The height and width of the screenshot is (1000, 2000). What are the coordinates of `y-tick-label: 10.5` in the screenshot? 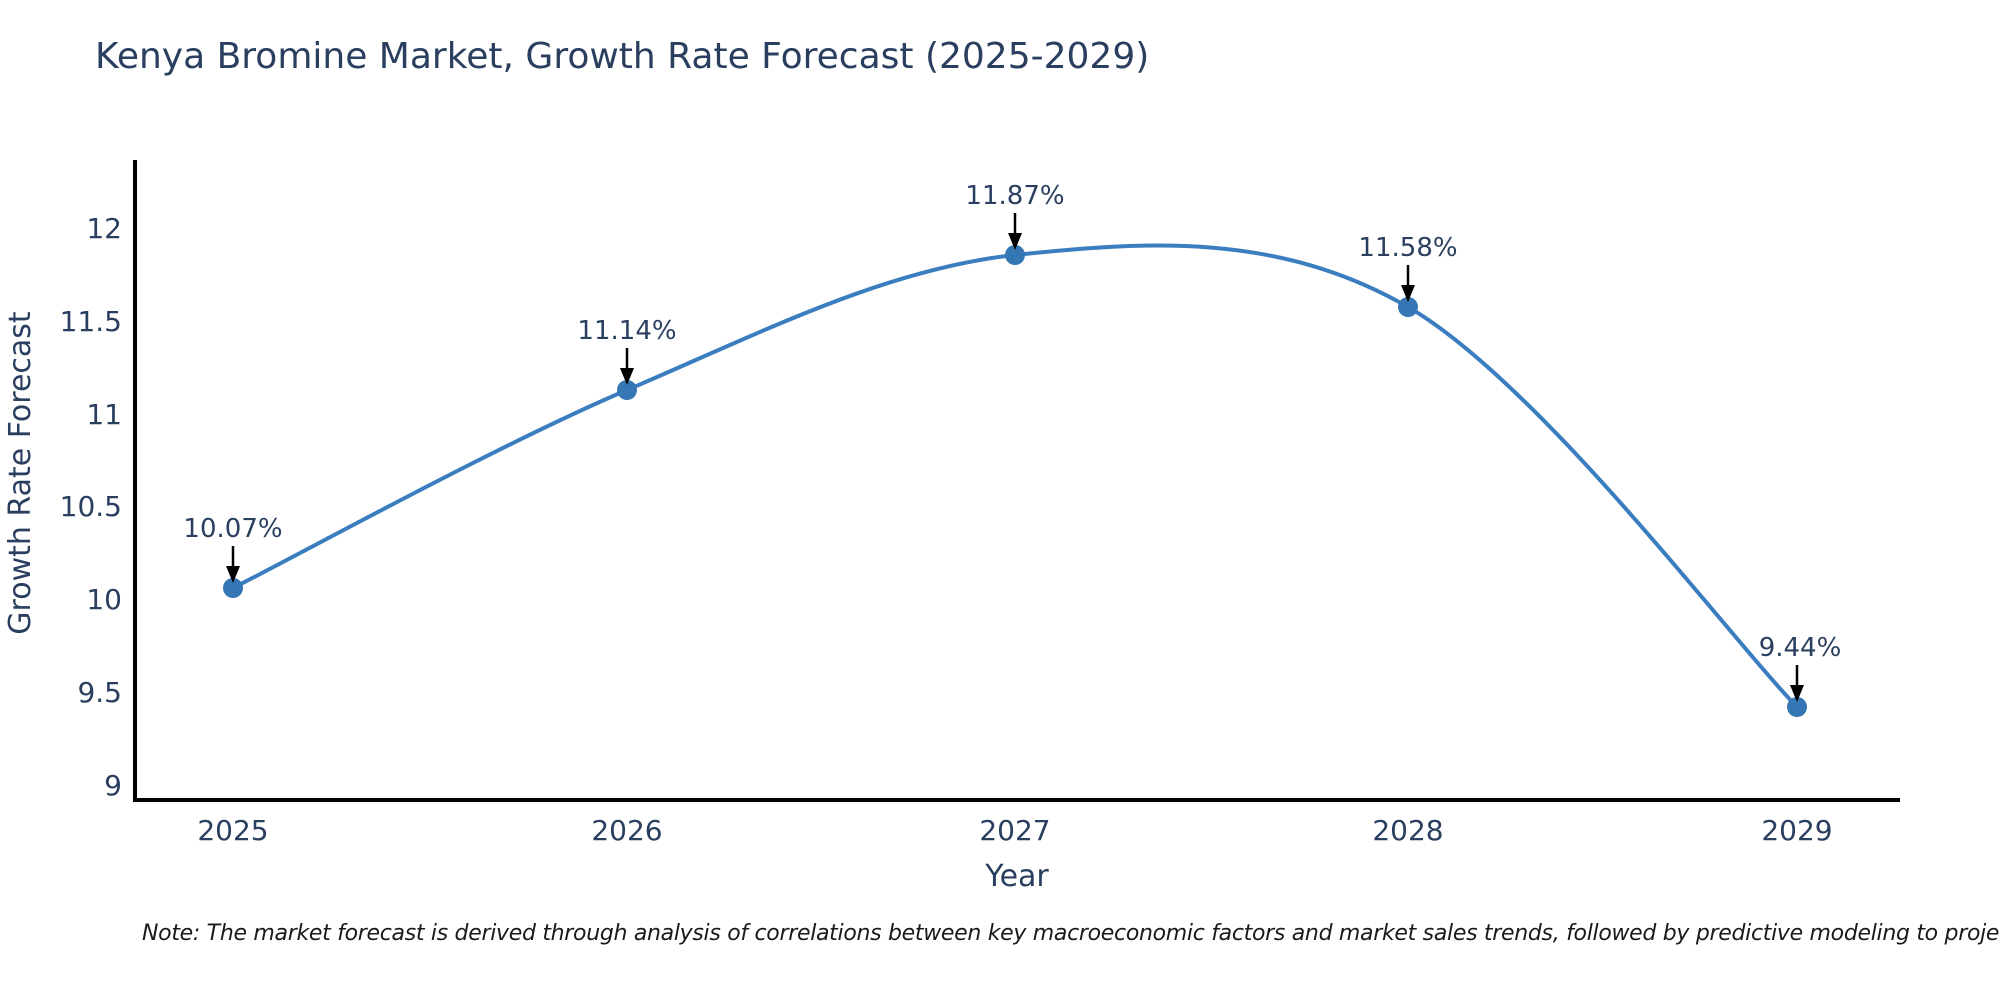 It's located at (91, 506).